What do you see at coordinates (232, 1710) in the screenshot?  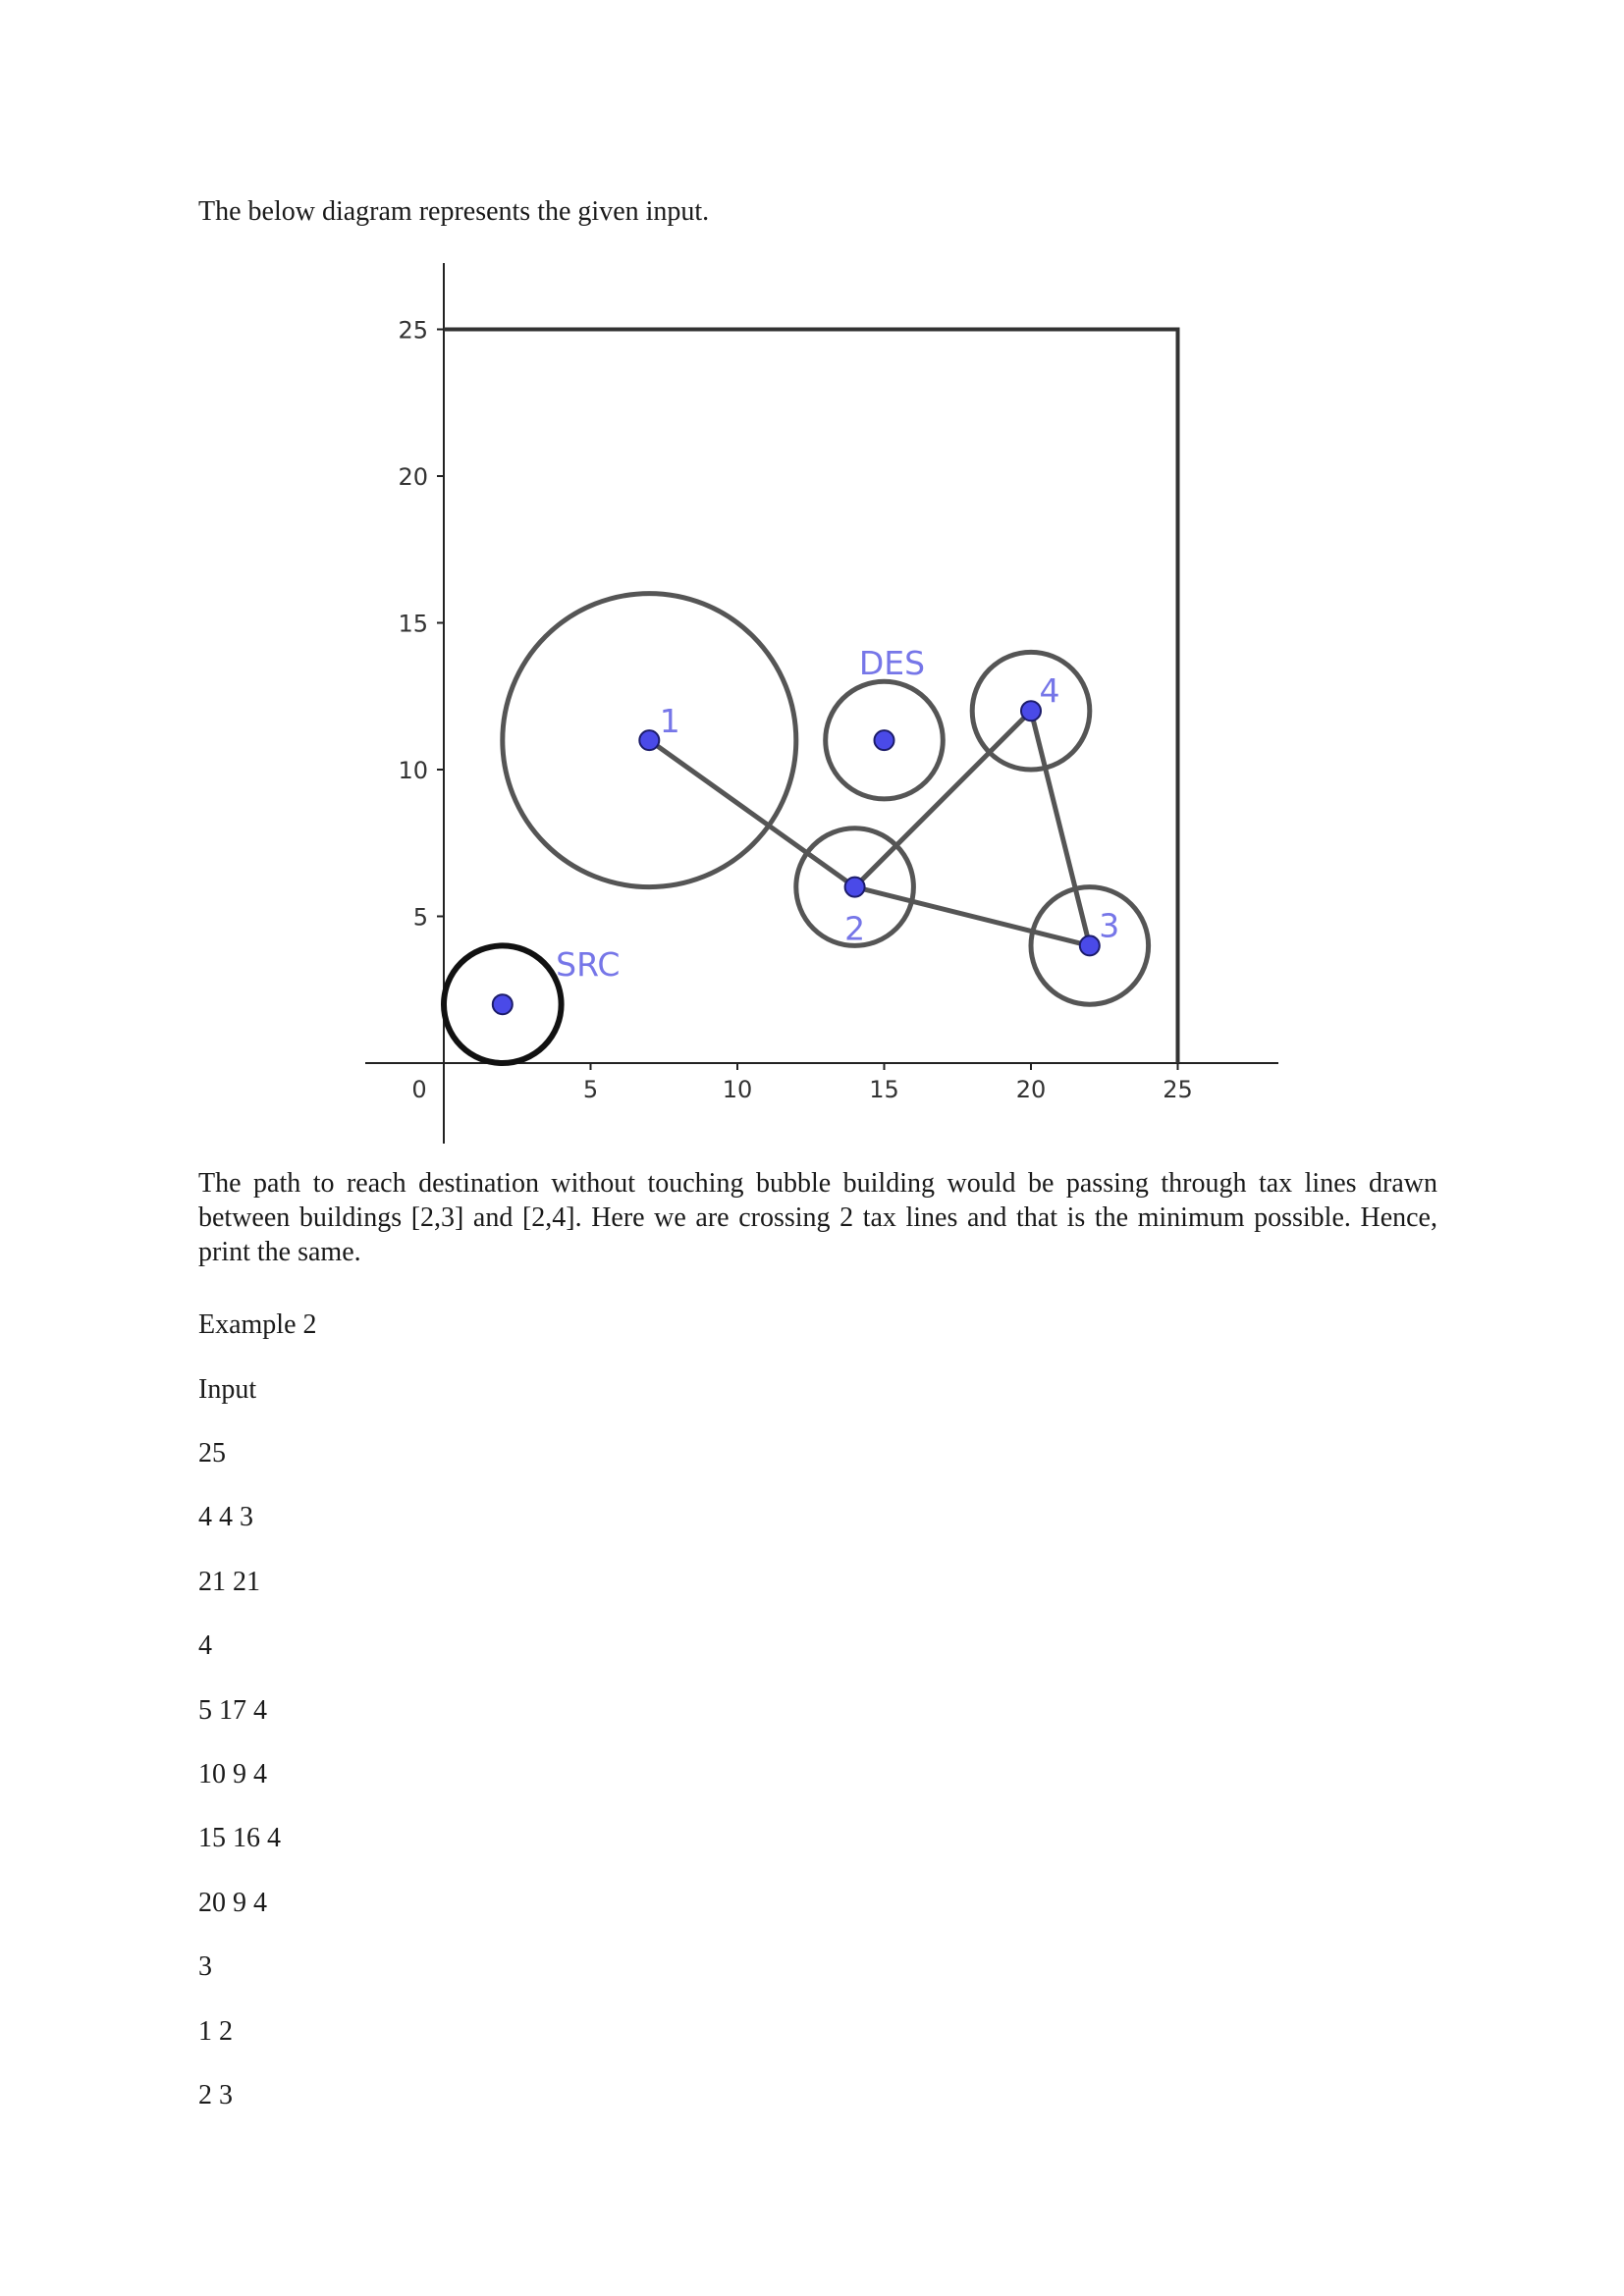 I see `input-line: 5 17 4` at bounding box center [232, 1710].